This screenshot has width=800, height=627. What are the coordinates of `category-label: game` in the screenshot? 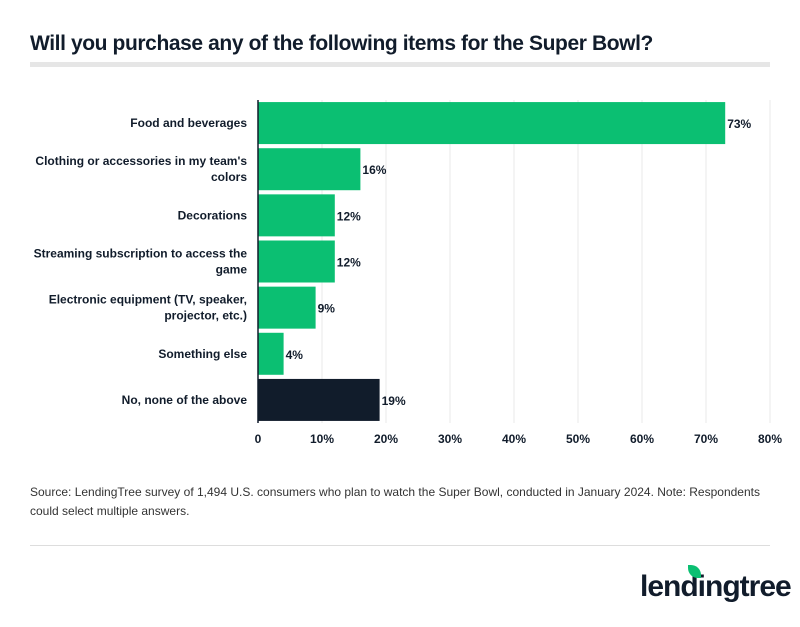 It's located at (232, 270).